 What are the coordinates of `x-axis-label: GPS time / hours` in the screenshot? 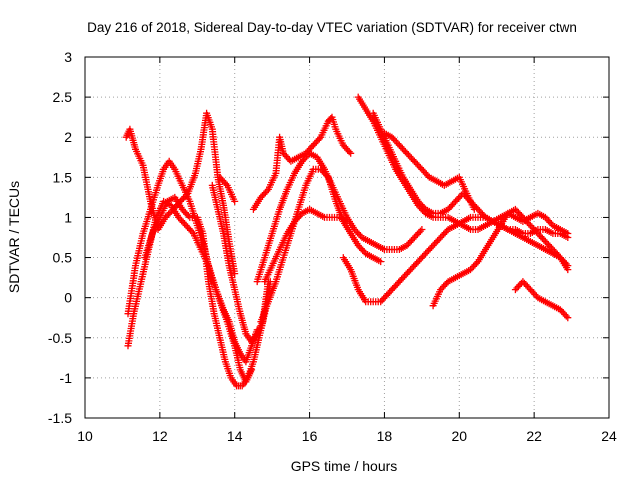 It's located at (344, 466).